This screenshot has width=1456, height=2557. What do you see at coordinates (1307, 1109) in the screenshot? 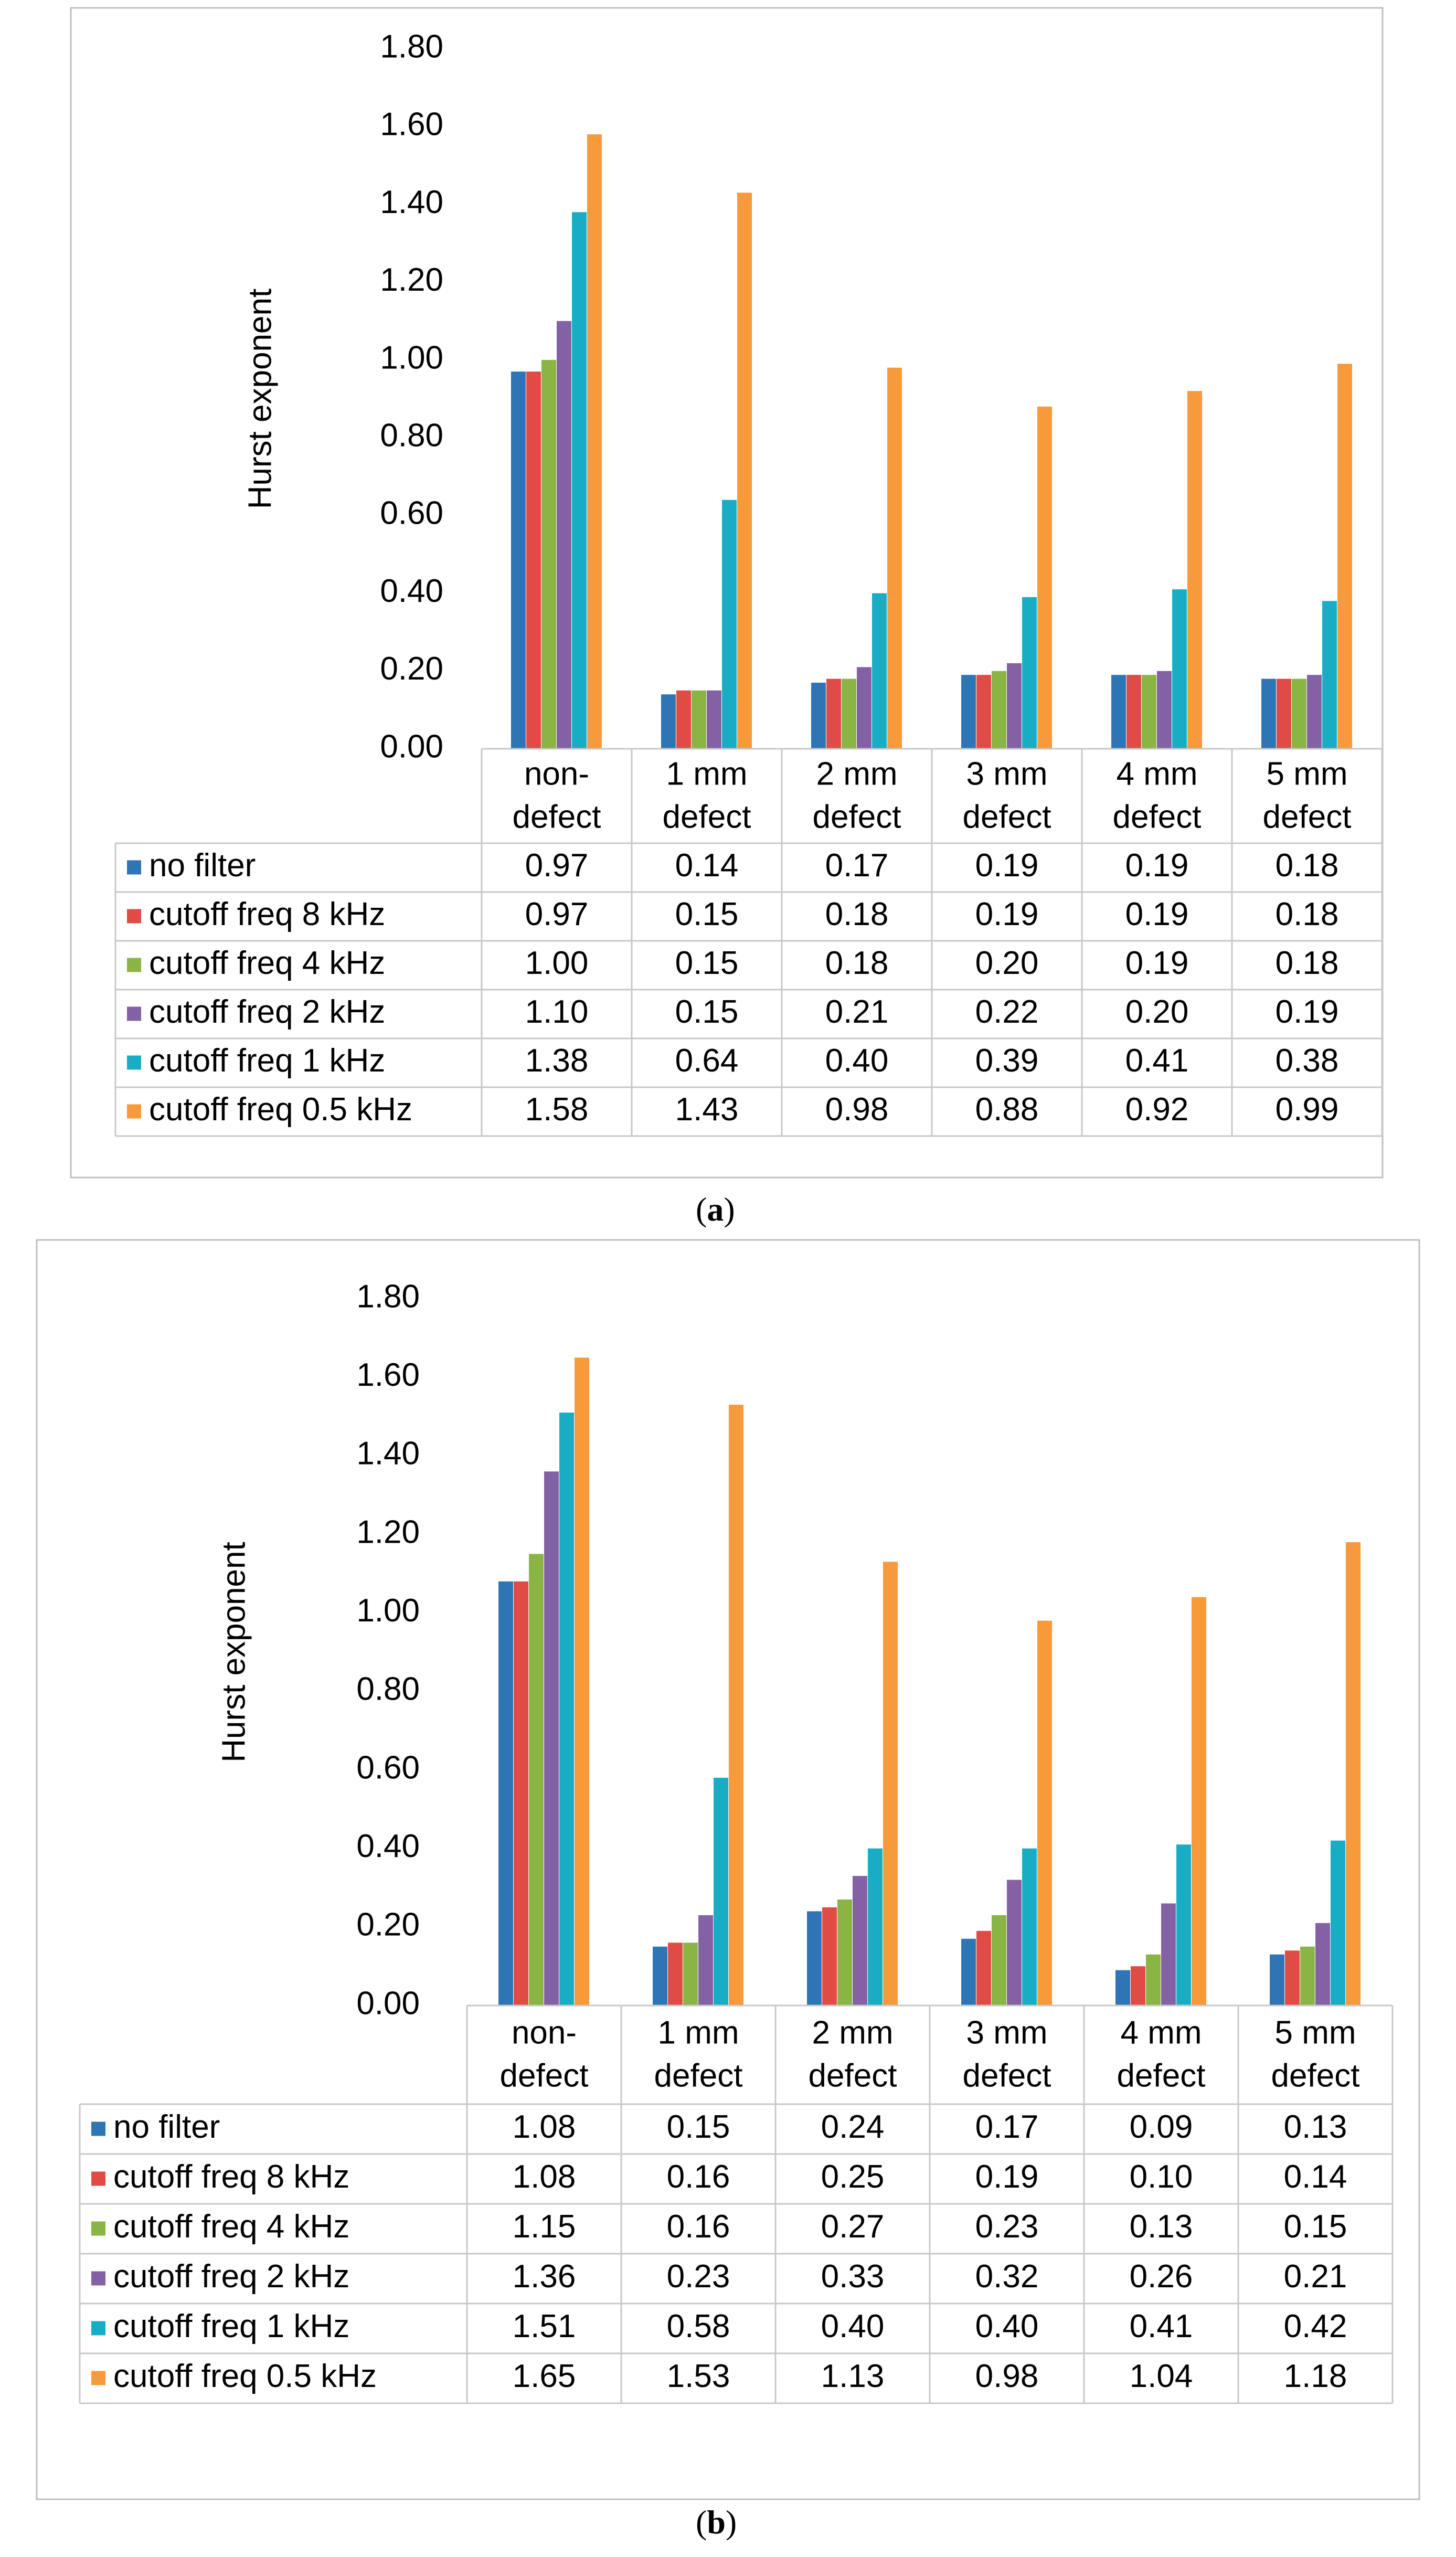
I see `data-table-value: 0.99` at bounding box center [1307, 1109].